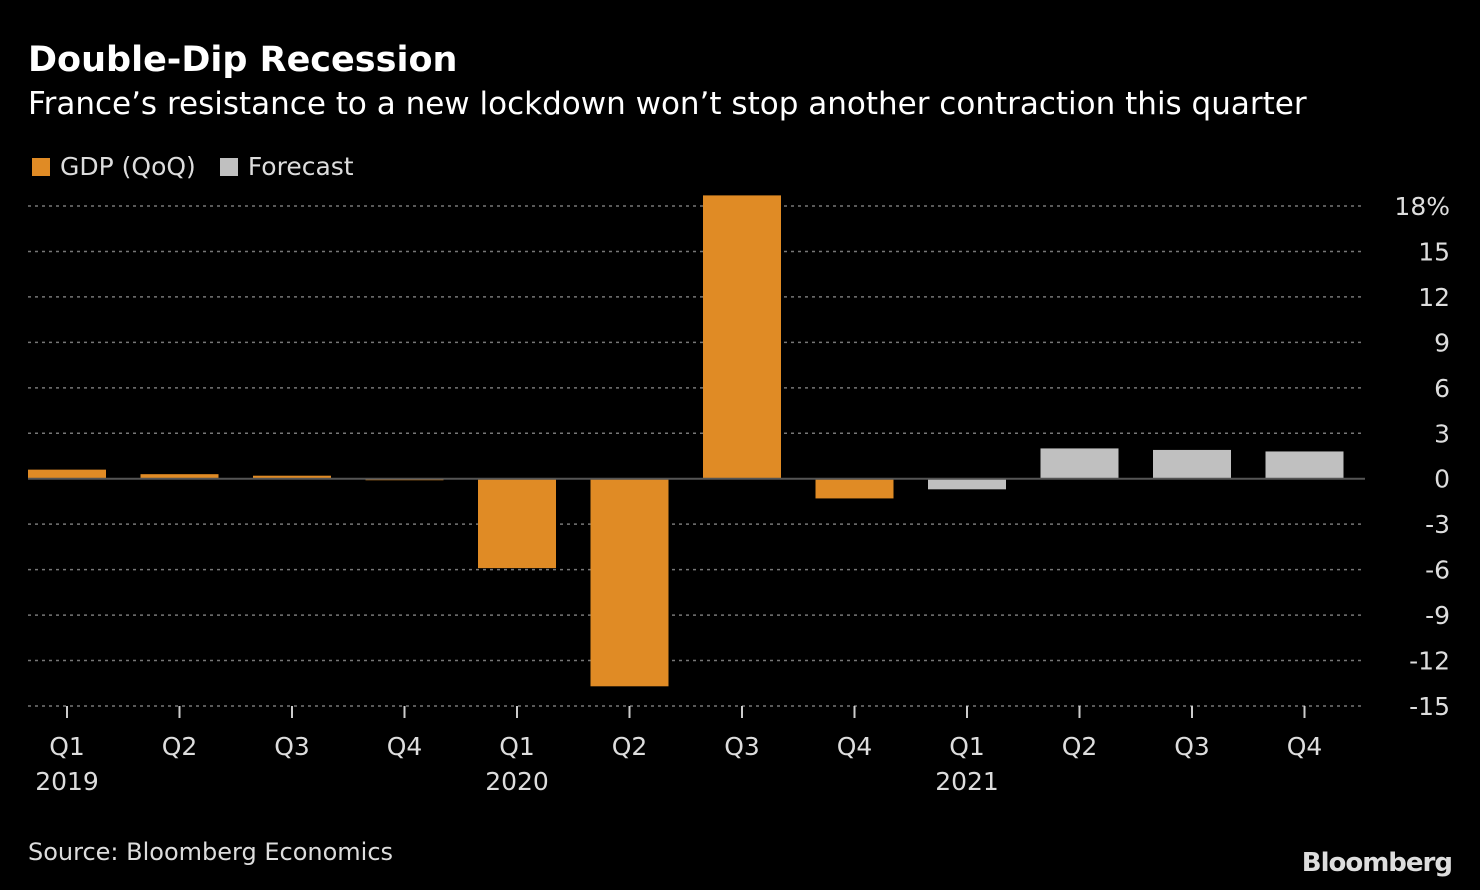  I want to click on legend-item-gdp: GDP (QoQ), so click(114, 166).